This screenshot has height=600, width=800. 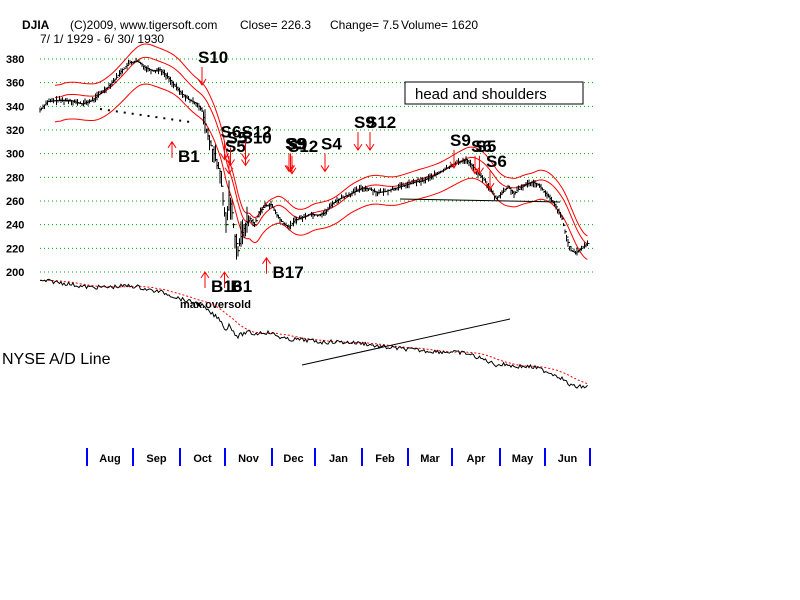 What do you see at coordinates (523, 459) in the screenshot?
I see `month-label: May` at bounding box center [523, 459].